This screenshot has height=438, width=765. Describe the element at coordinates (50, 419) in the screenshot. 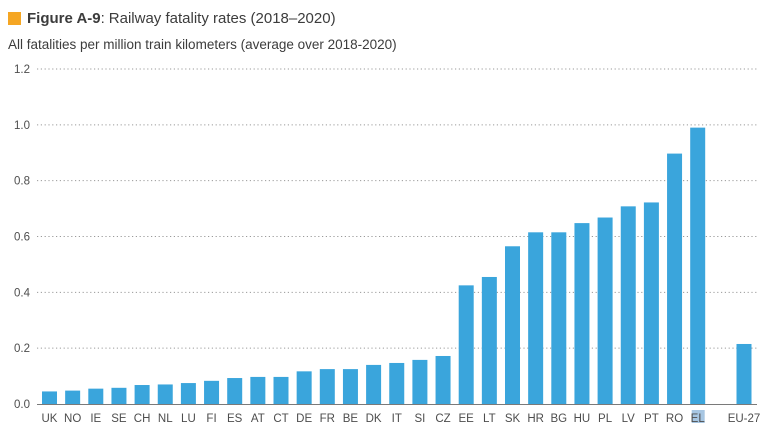

I see `x-tick-label: UK` at that location.